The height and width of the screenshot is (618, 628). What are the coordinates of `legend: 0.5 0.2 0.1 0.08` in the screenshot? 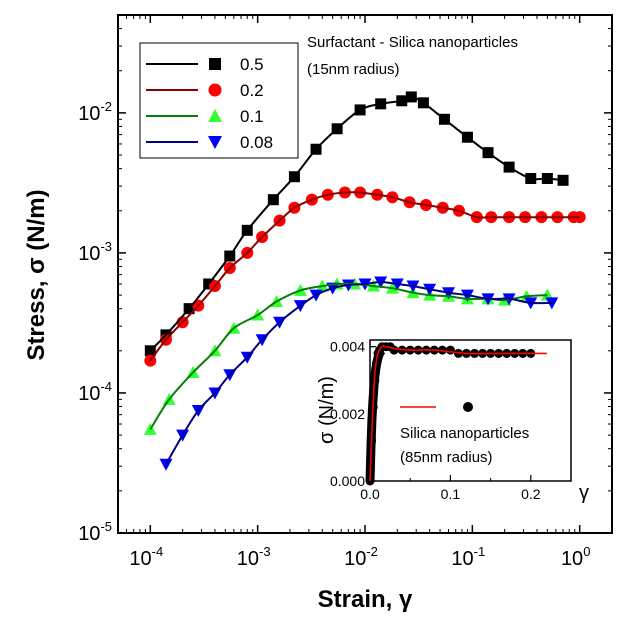 It's located at (219, 100).